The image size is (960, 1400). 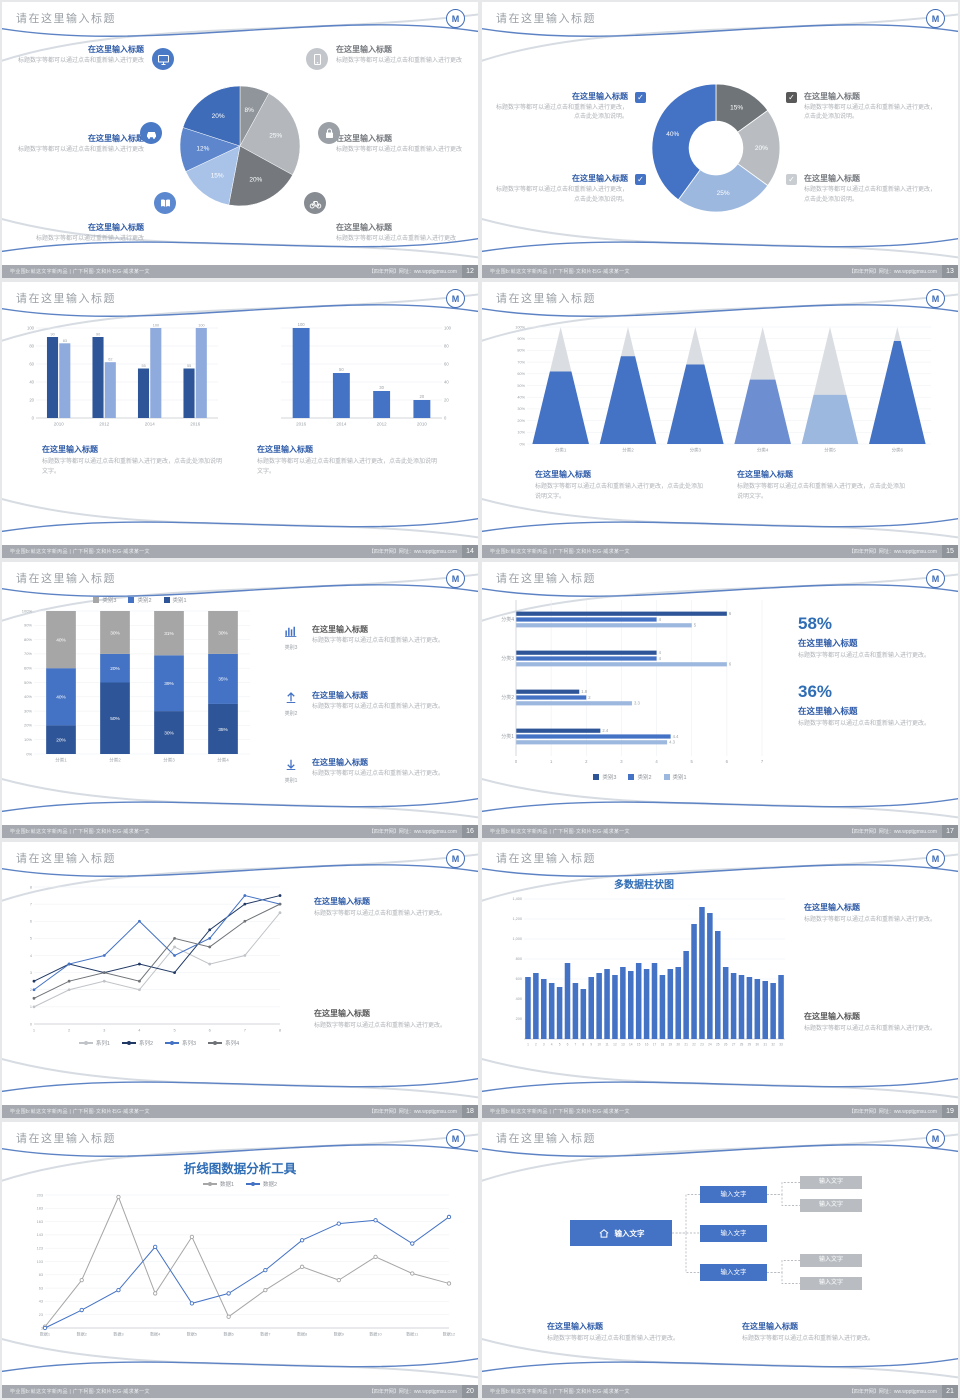 What do you see at coordinates (898, 450) in the screenshot?
I see `svg-text: 分类6` at bounding box center [898, 450].